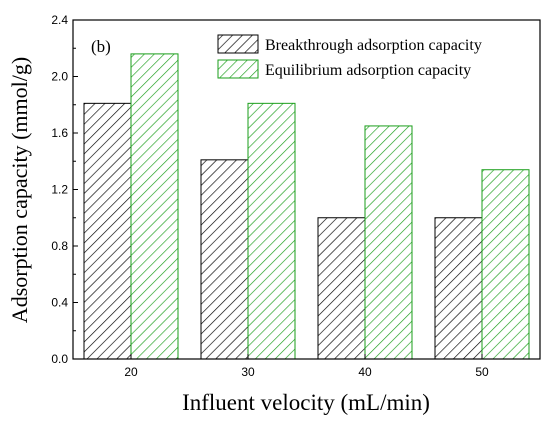 This screenshot has height=424, width=550. What do you see at coordinates (59, 77) in the screenshot?
I see `y-tick-label: 2.0` at bounding box center [59, 77].